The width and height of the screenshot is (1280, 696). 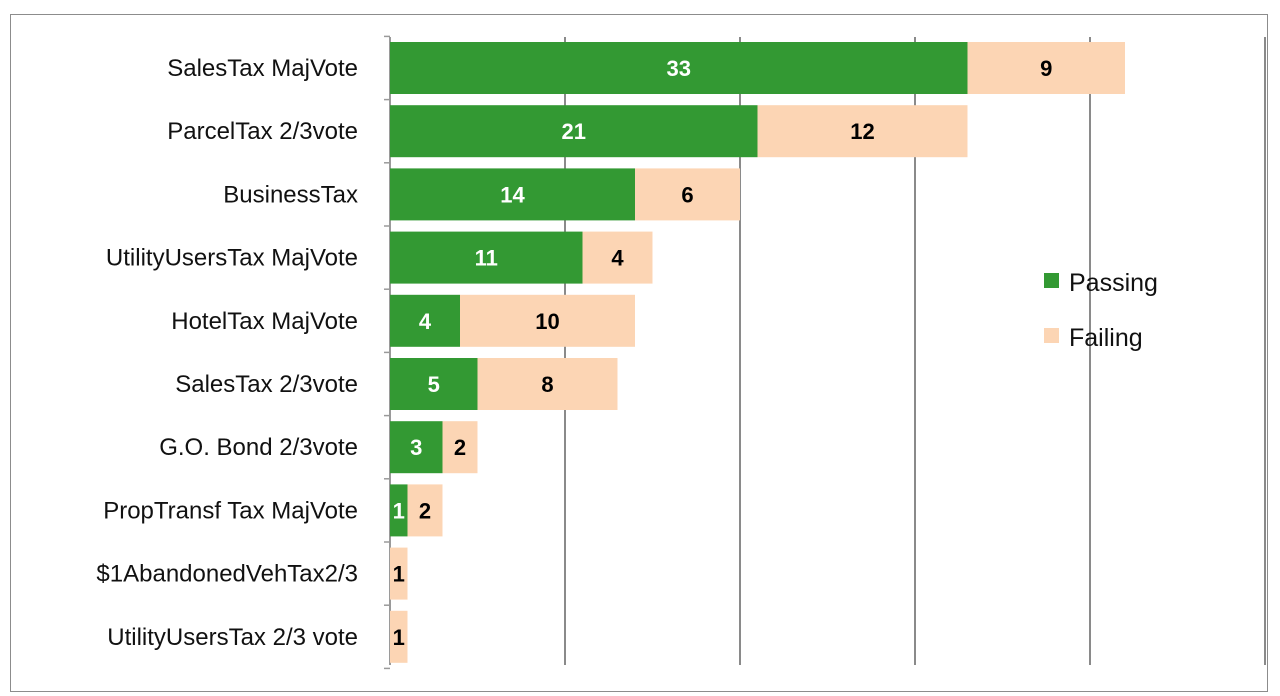 I want to click on data-label-passing: 4, so click(x=425, y=321).